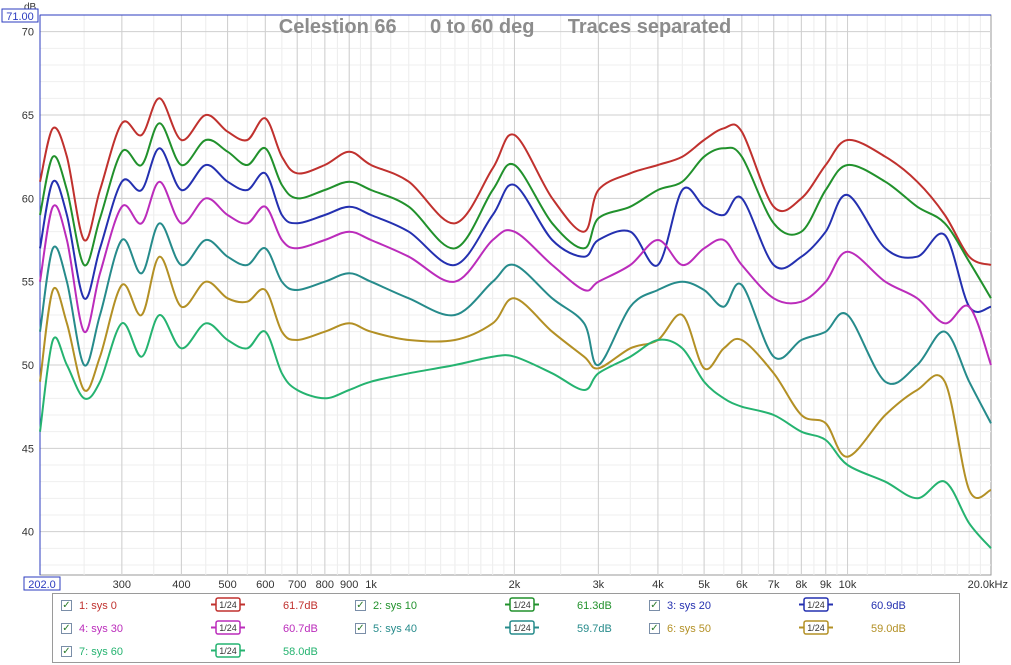 Image resolution: width=1011 pixels, height=665 pixels. I want to click on y-tick-label: 50, so click(28, 366).